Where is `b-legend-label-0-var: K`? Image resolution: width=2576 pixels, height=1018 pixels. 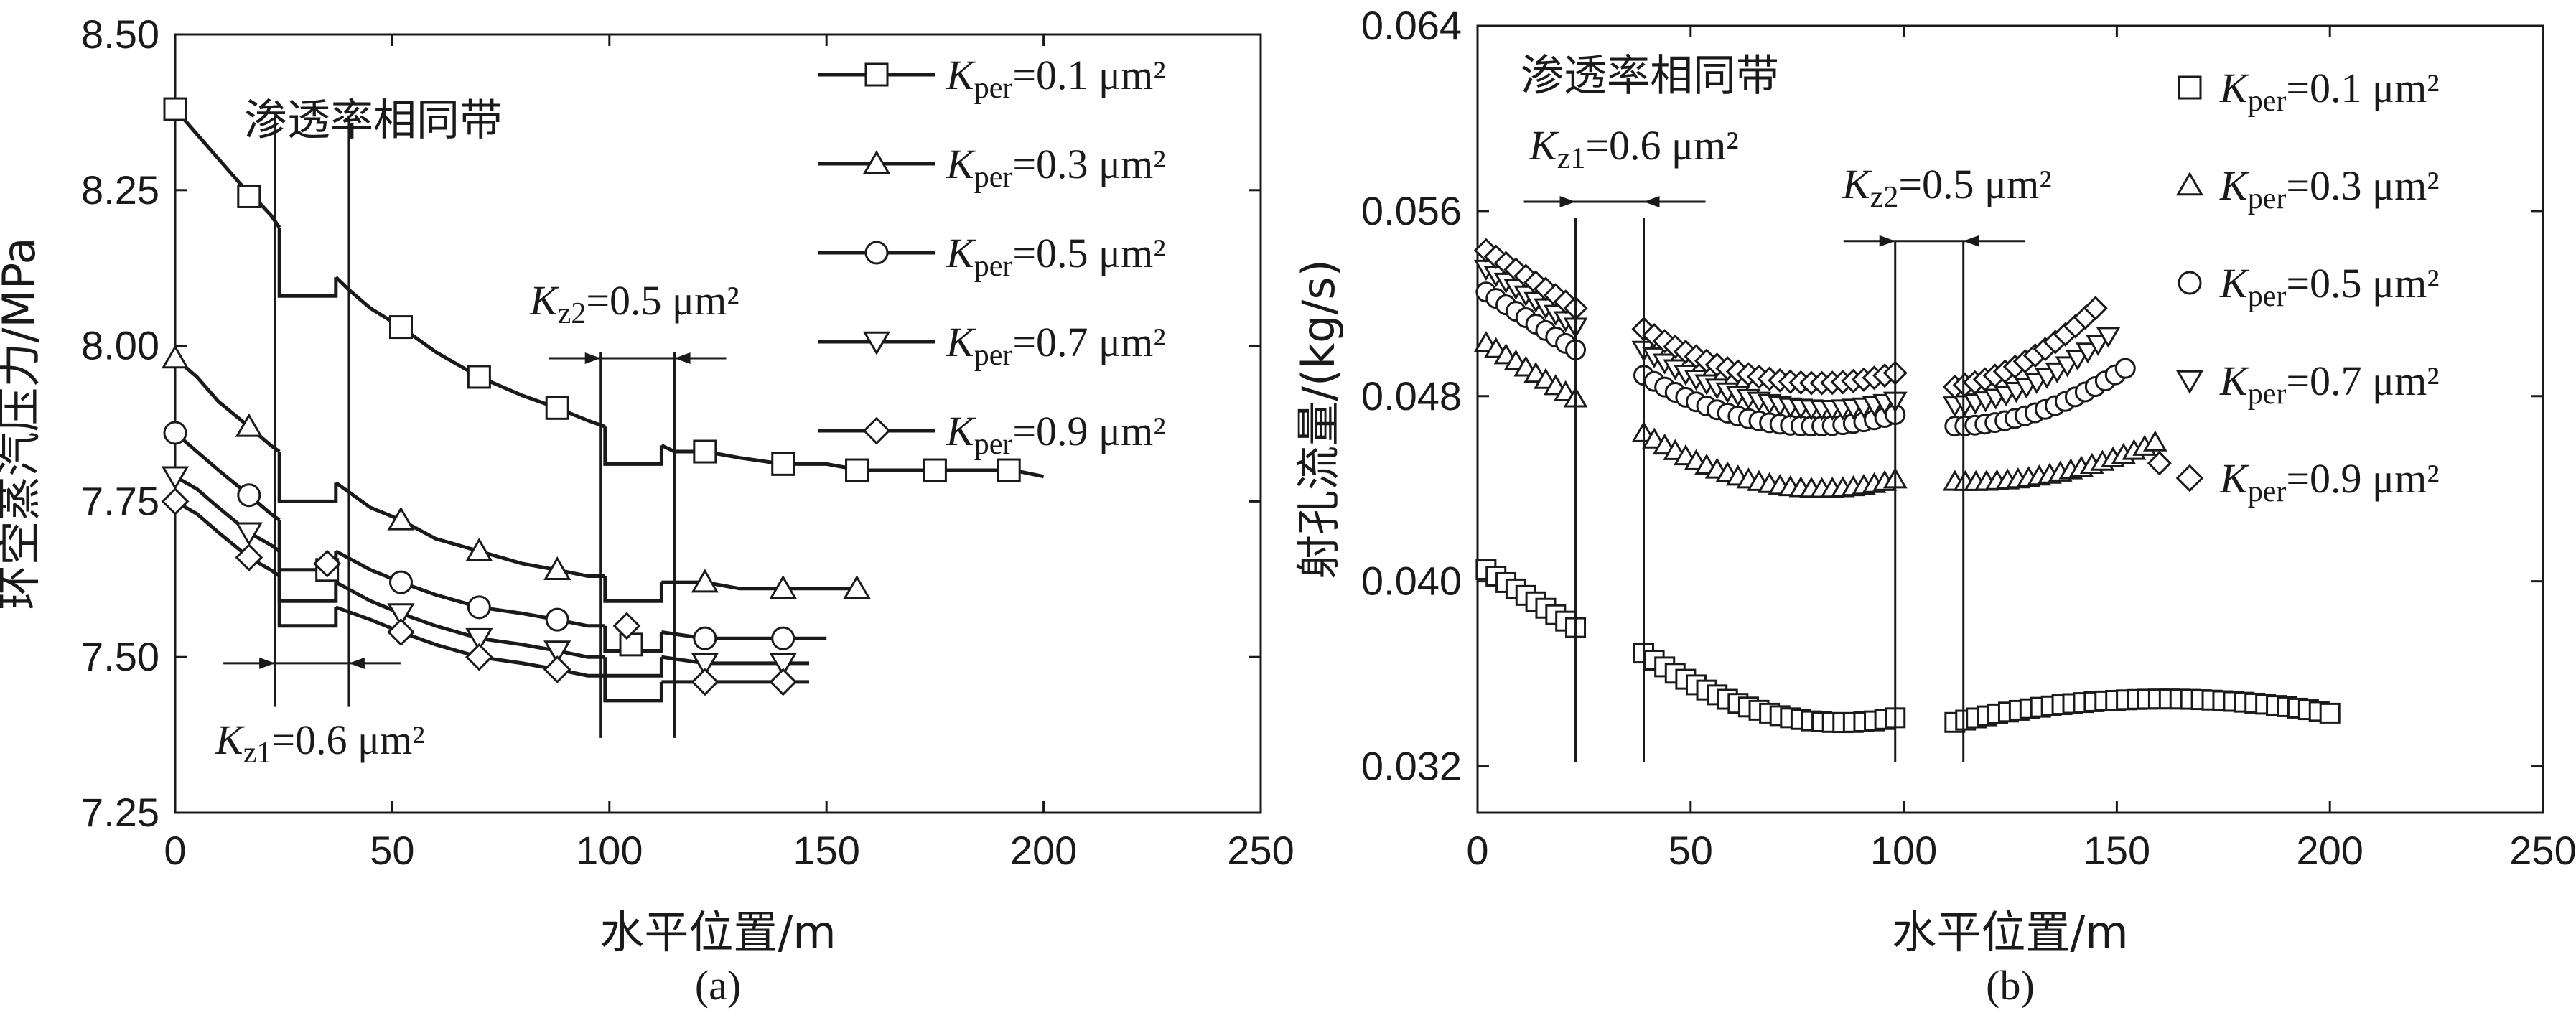
b-legend-label-0-var: K is located at coordinates (2234, 88).